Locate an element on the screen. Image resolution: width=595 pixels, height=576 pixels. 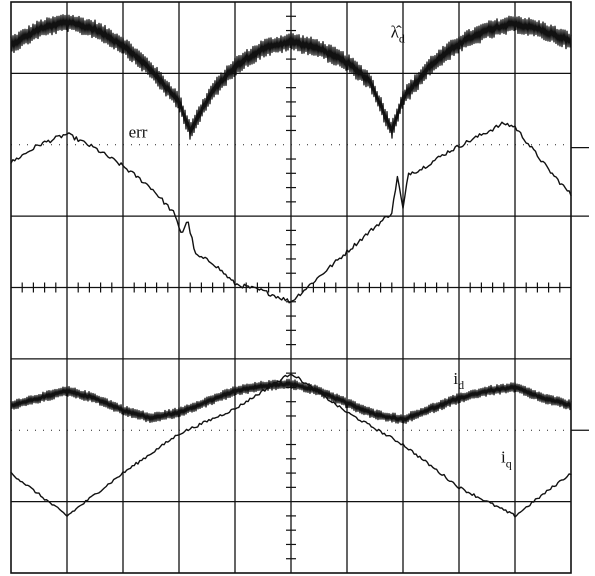
trace-label-main: err is located at coordinates (138, 132).